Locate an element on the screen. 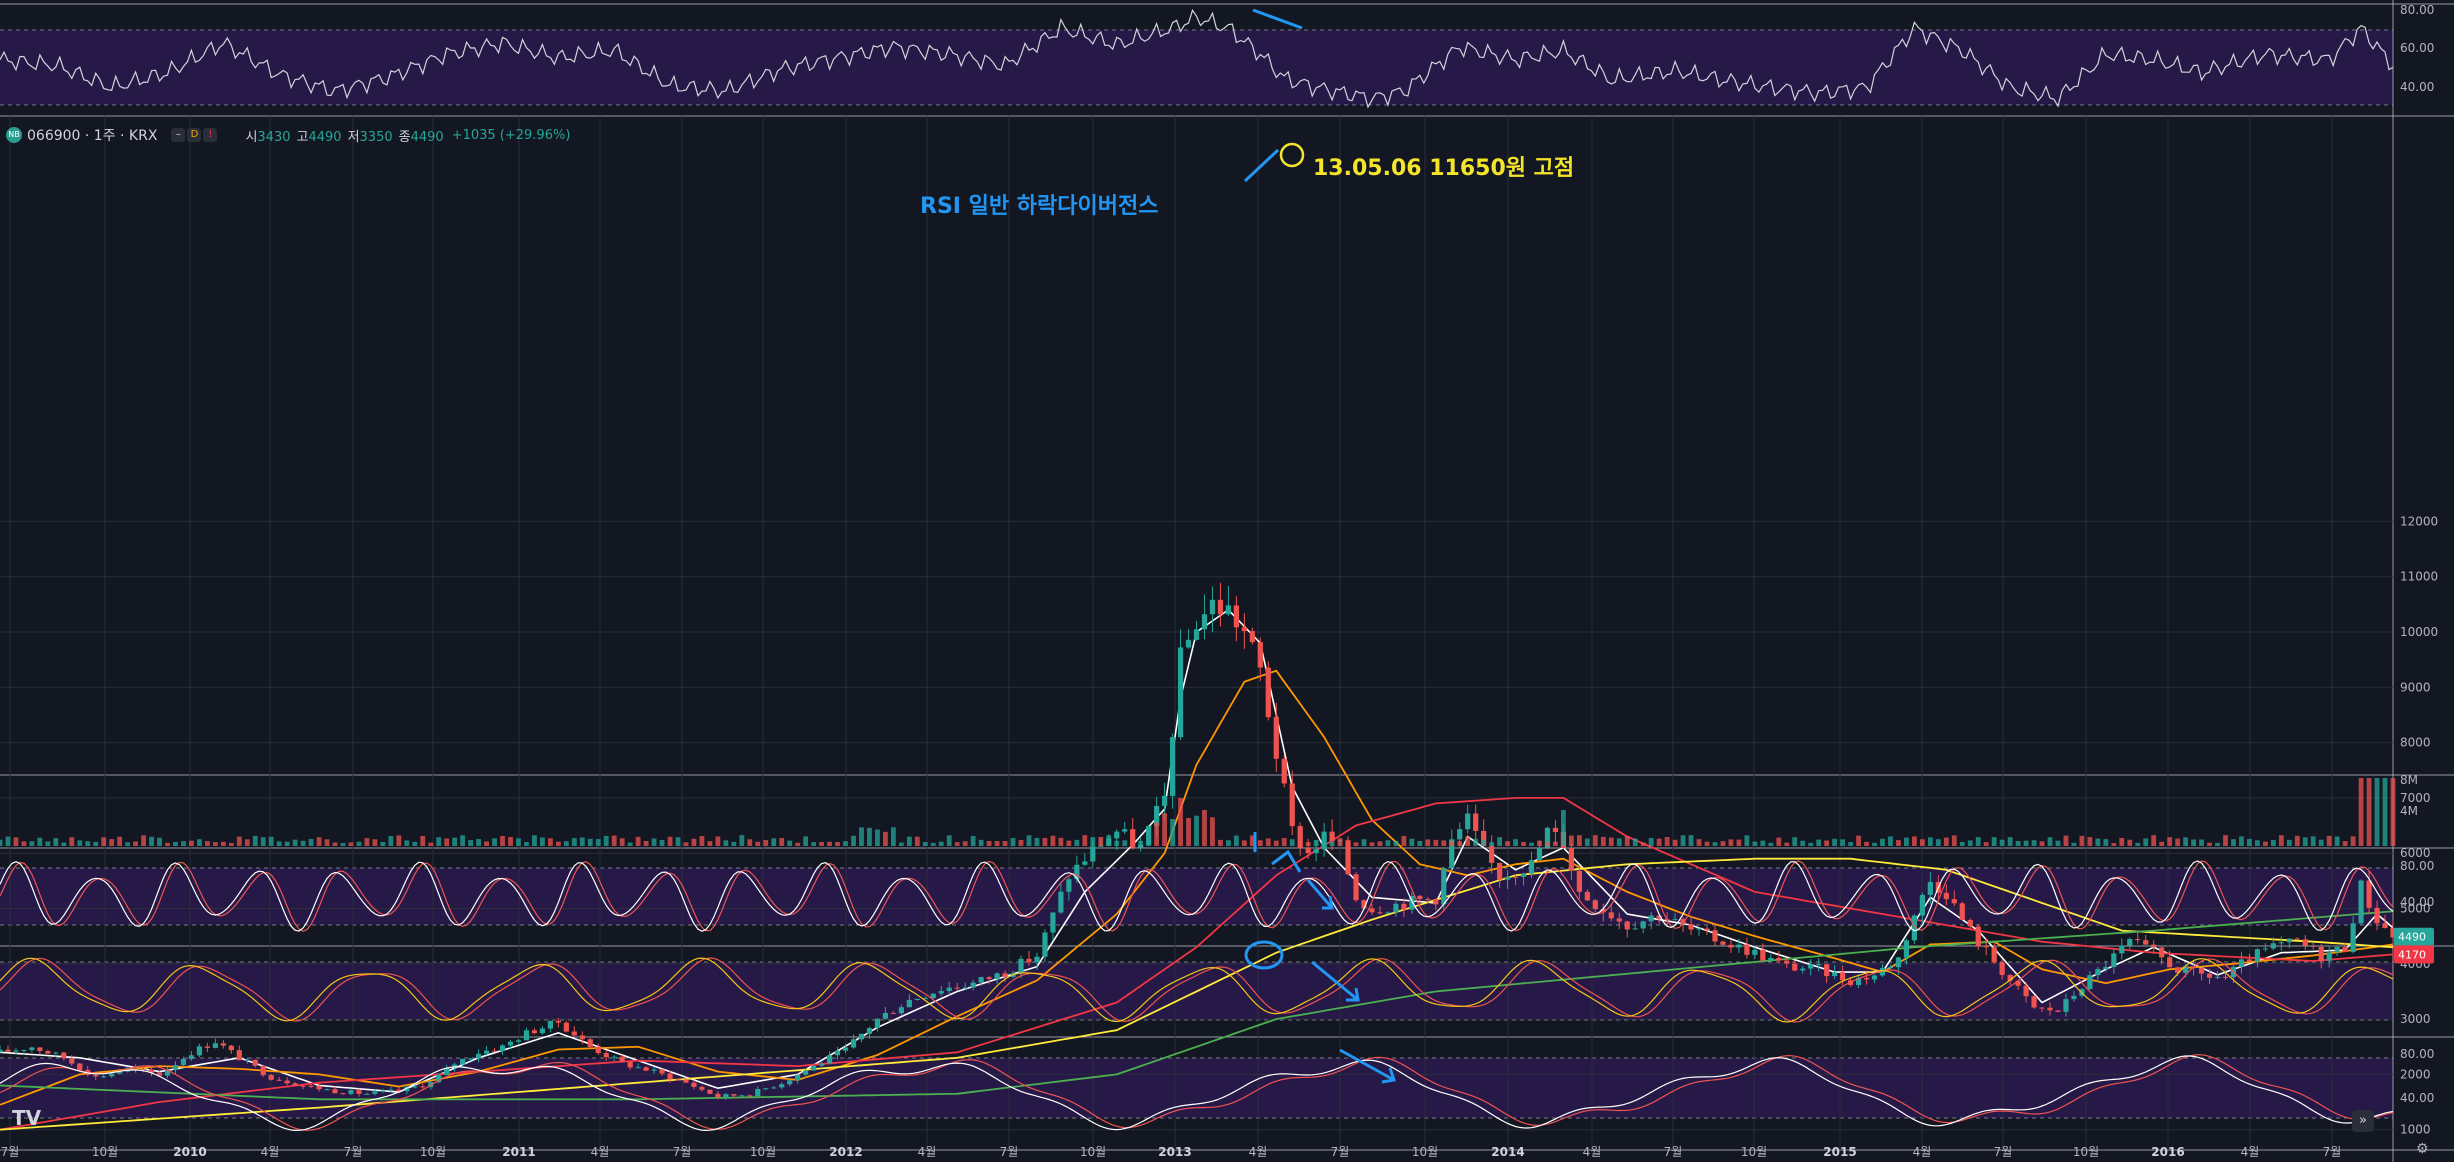 The width and height of the screenshot is (2454, 1162). time-axis-label: 10월 is located at coordinates (1093, 1152).